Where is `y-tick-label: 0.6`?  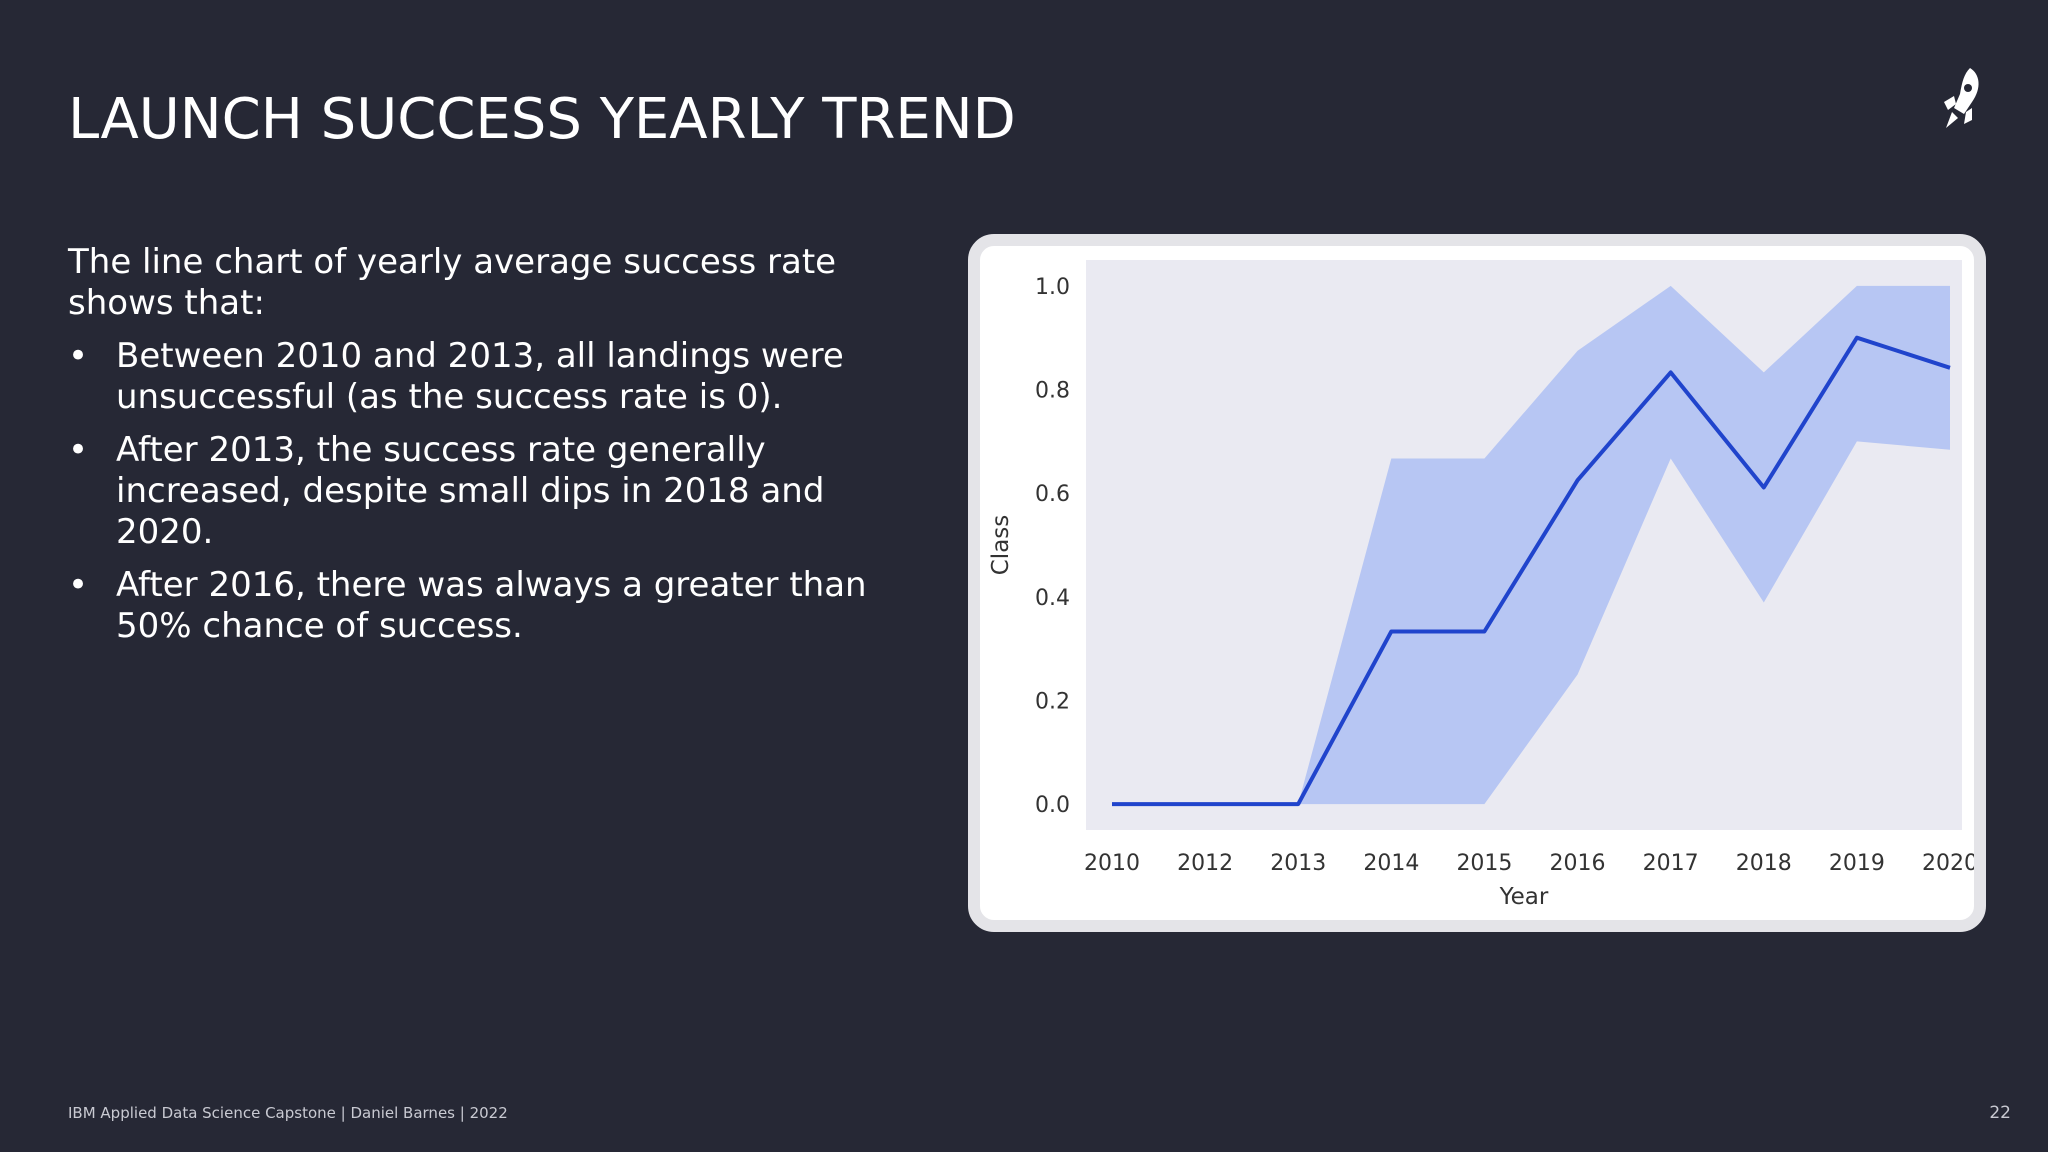
y-tick-label: 0.6 is located at coordinates (1052, 494).